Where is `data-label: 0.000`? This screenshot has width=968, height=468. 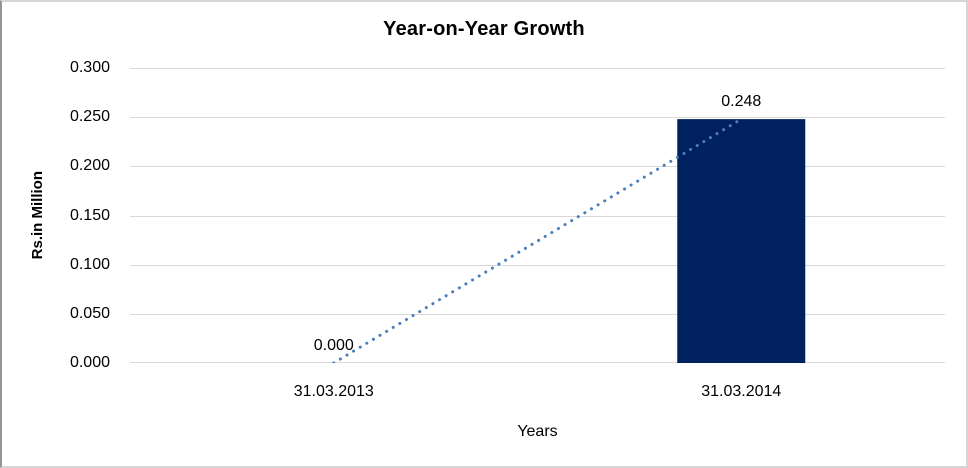 data-label: 0.000 is located at coordinates (333, 345).